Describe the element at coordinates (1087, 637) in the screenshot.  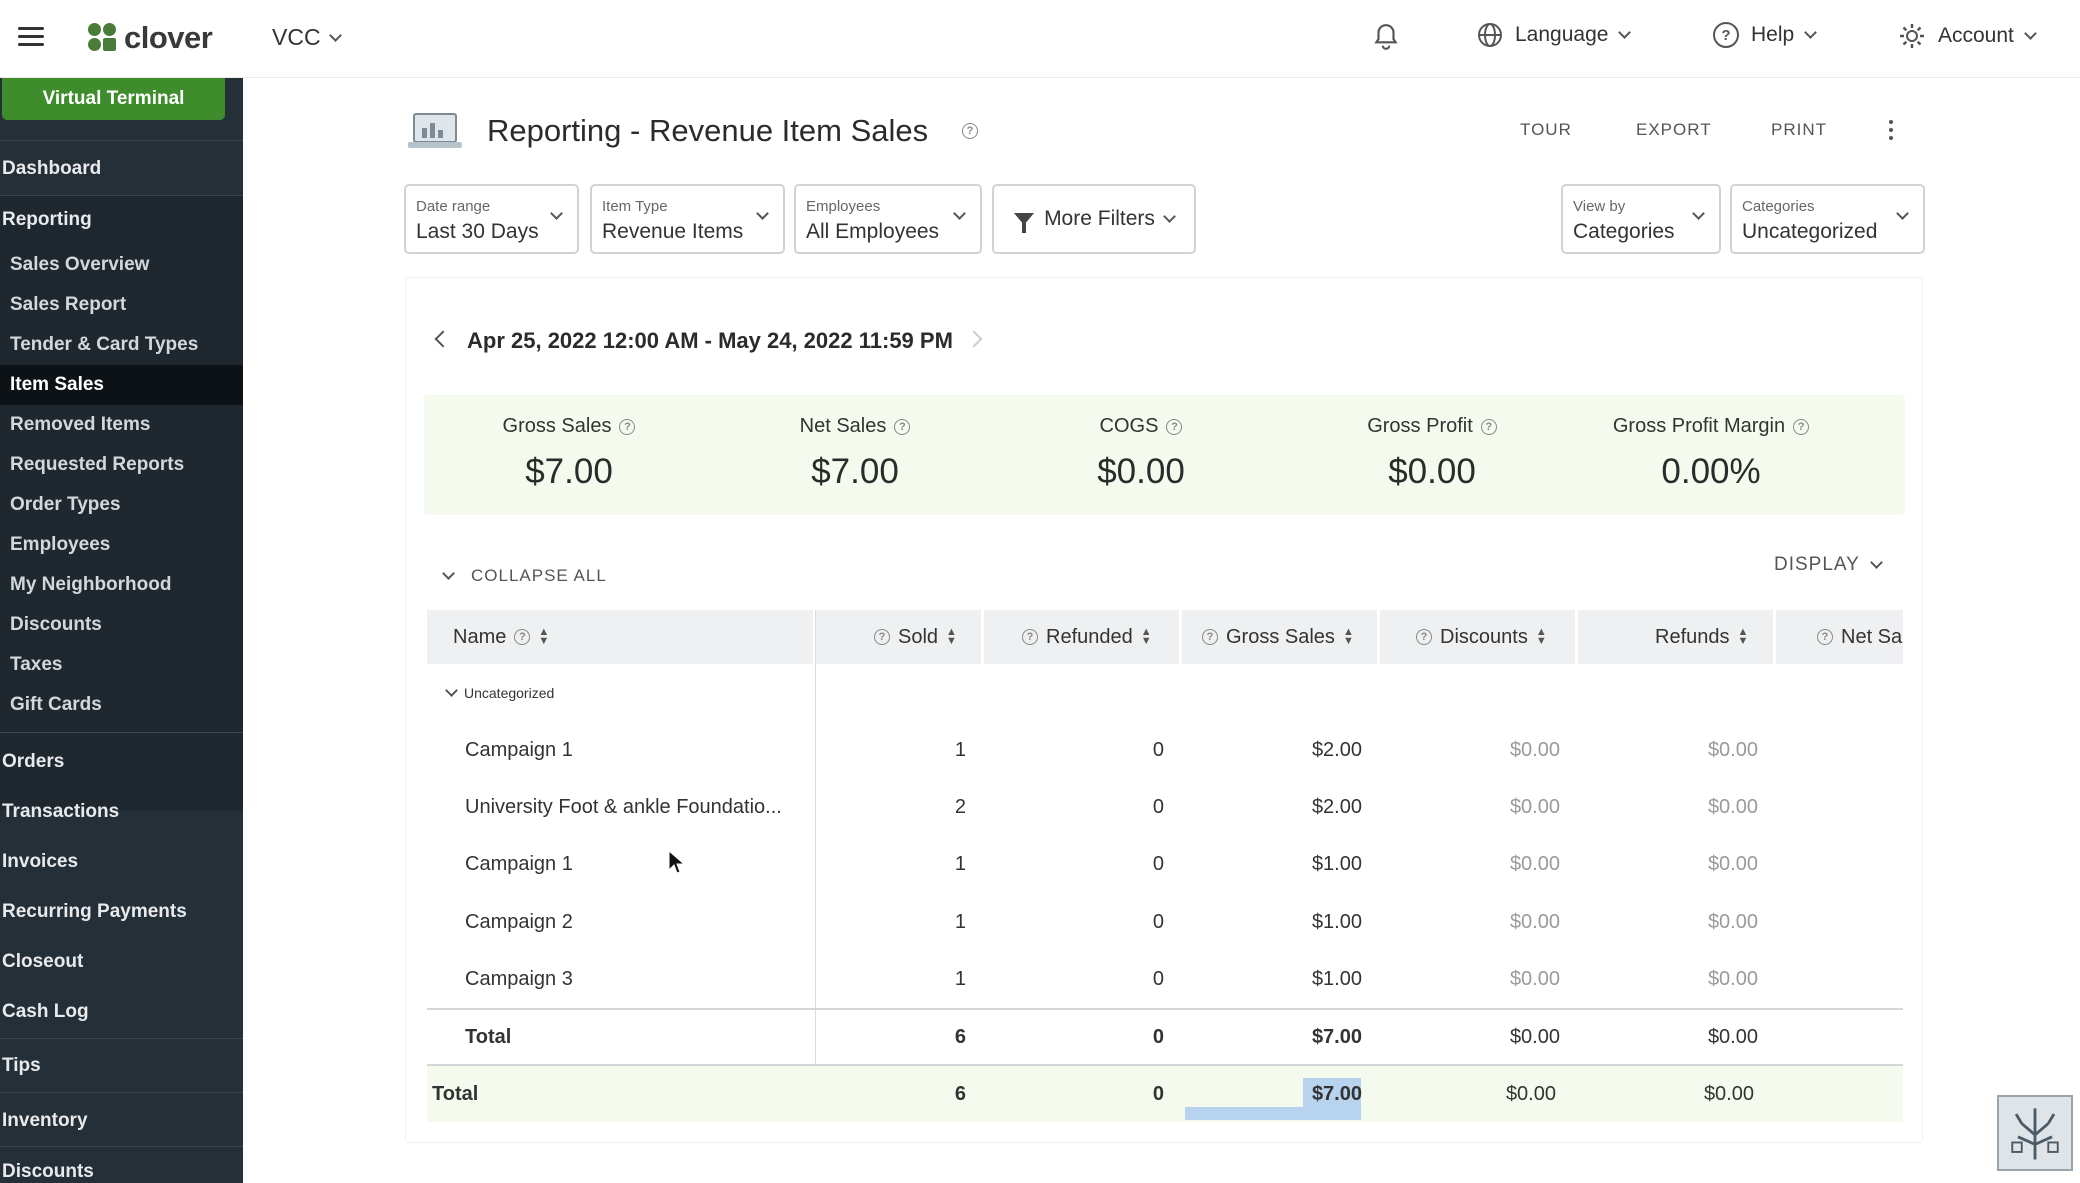
I see `column-header-refunded: ? Refunded ▲ ▼` at that location.